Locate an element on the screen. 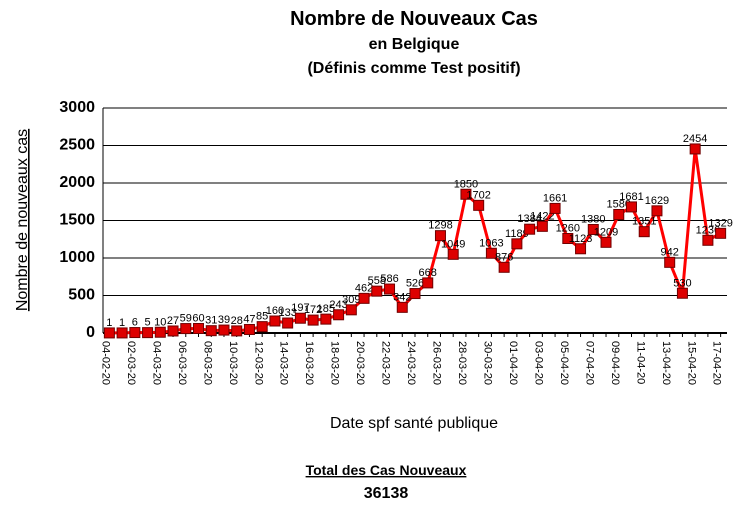 The width and height of the screenshot is (749, 523). data-label: 2454 is located at coordinates (695, 139).